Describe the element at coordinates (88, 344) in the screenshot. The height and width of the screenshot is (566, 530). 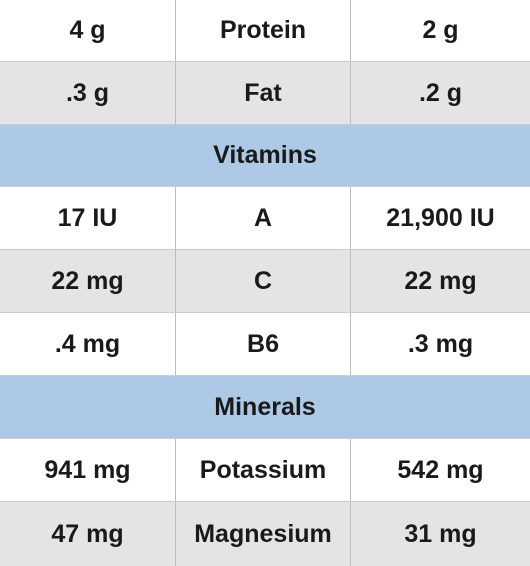
I see `left-value-cell: .4 mg` at that location.